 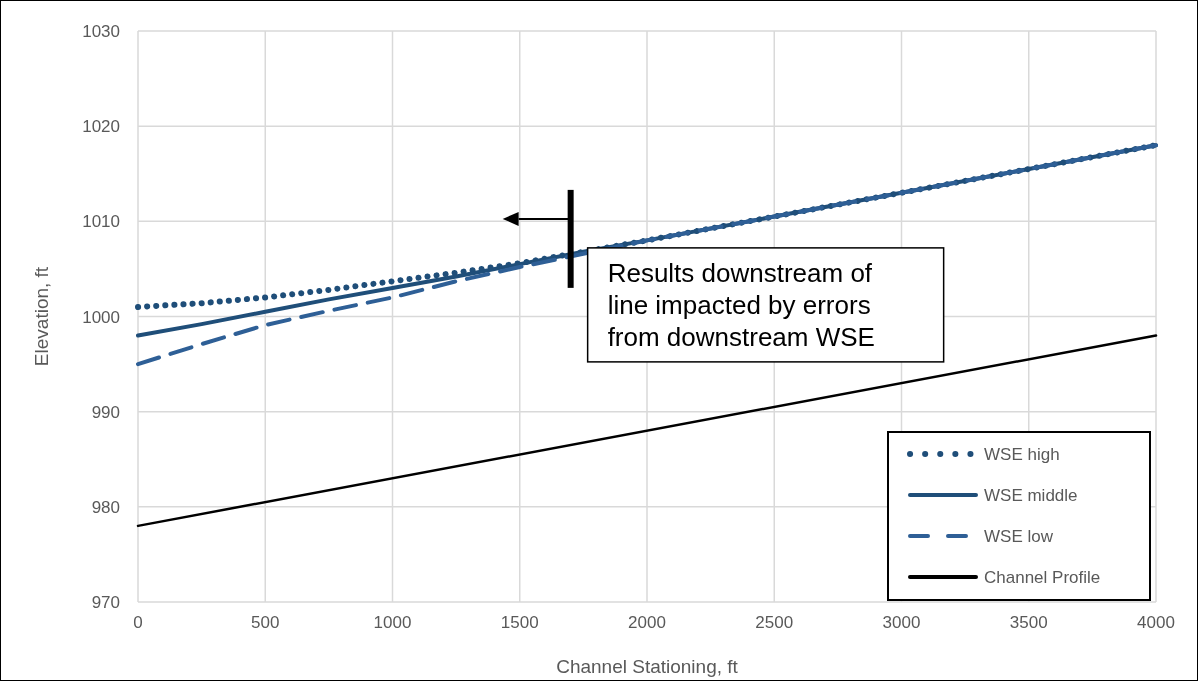 I want to click on y-tick-label: 1030, so click(x=101, y=31).